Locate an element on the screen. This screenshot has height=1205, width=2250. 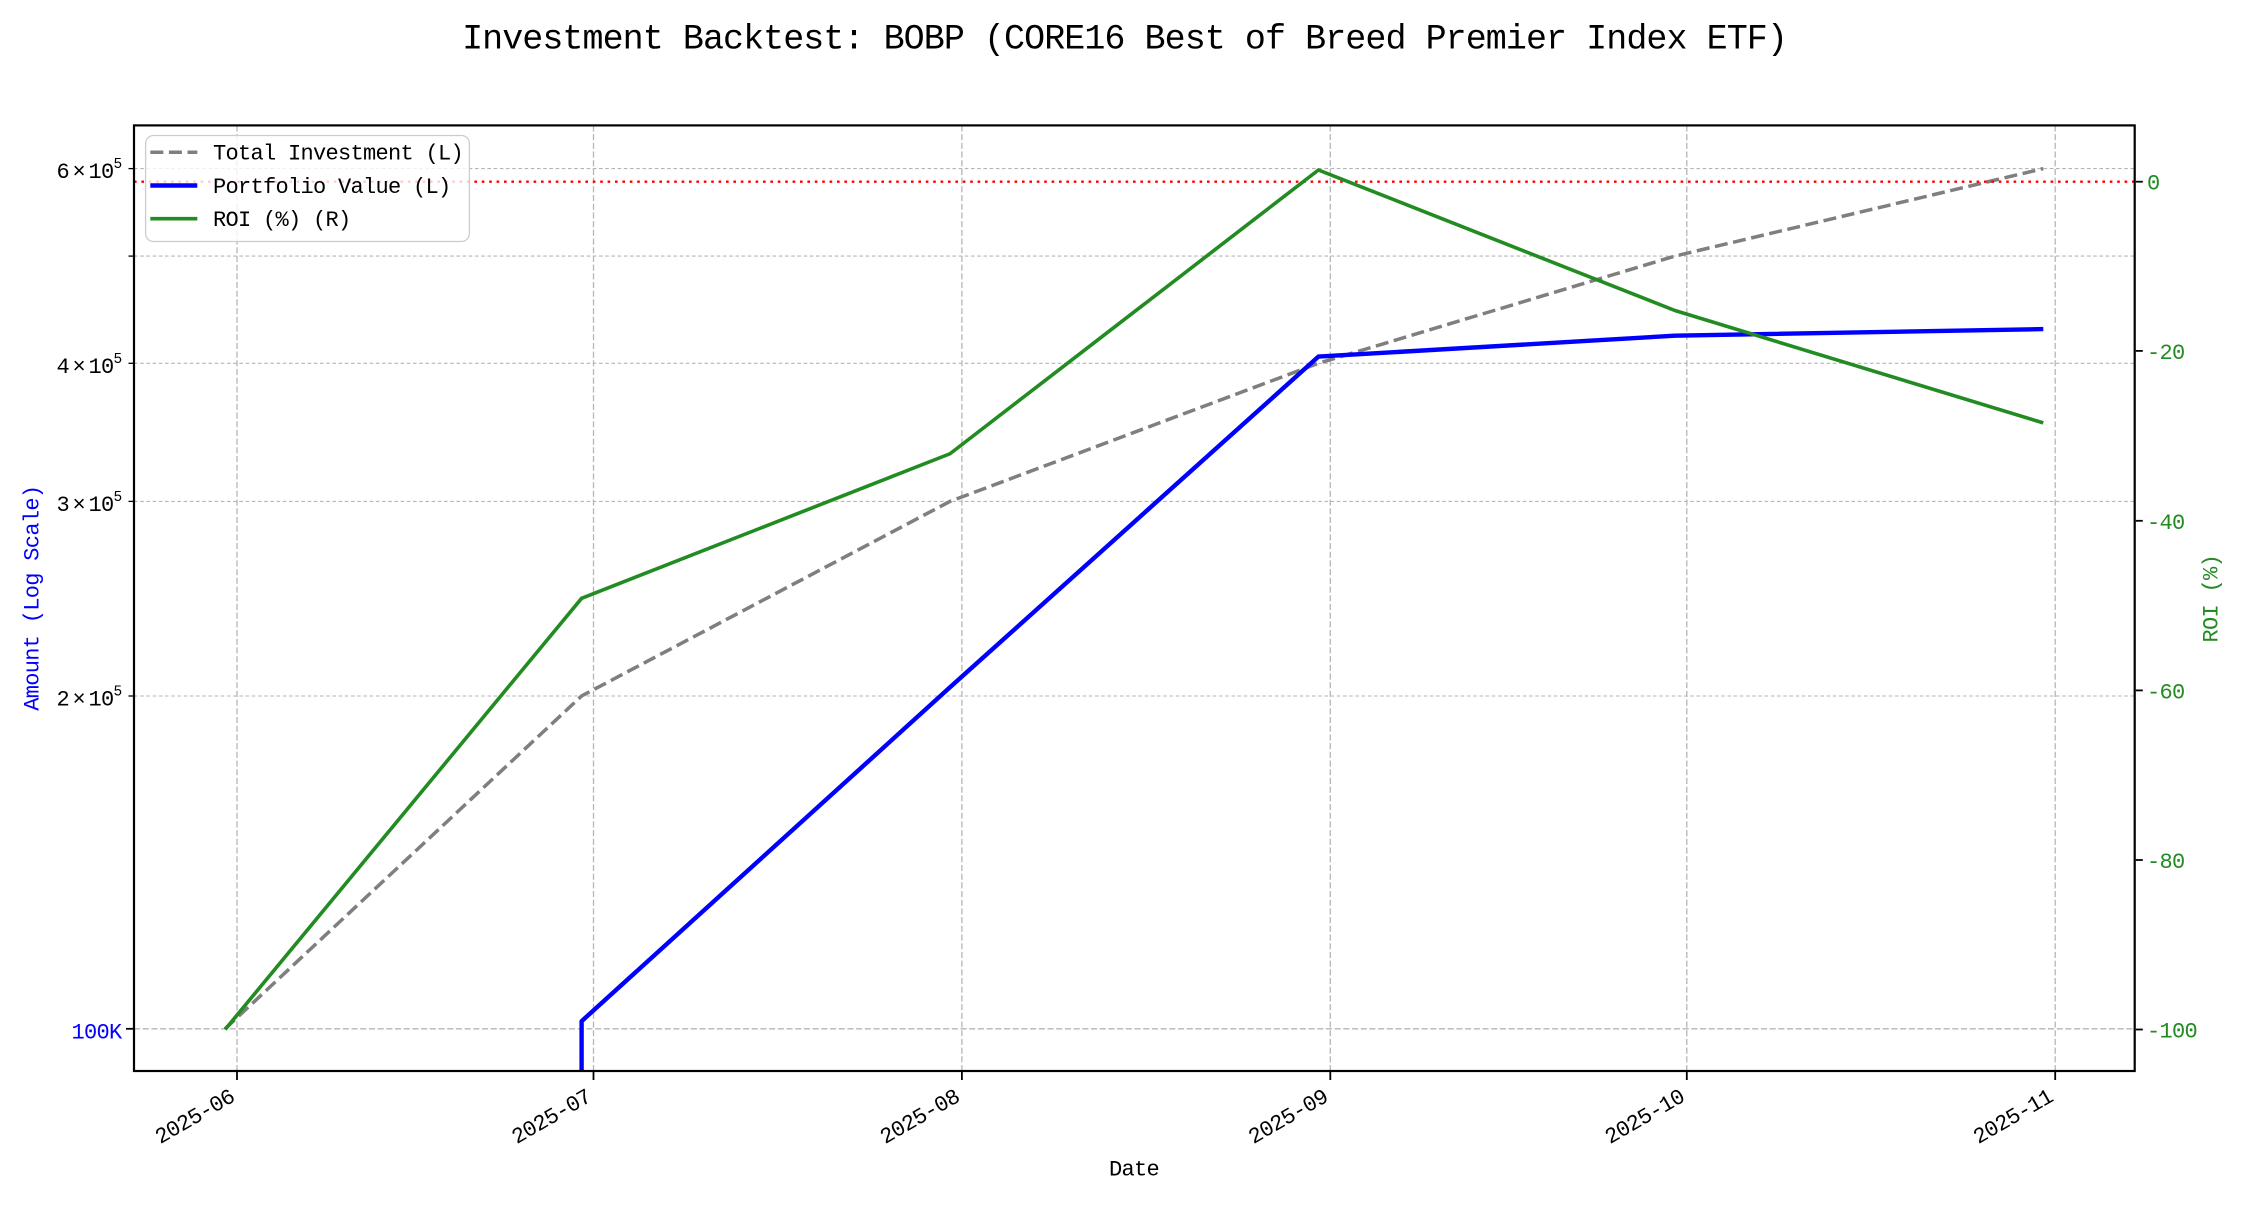
svg-text: -20 is located at coordinates (2166, 353).